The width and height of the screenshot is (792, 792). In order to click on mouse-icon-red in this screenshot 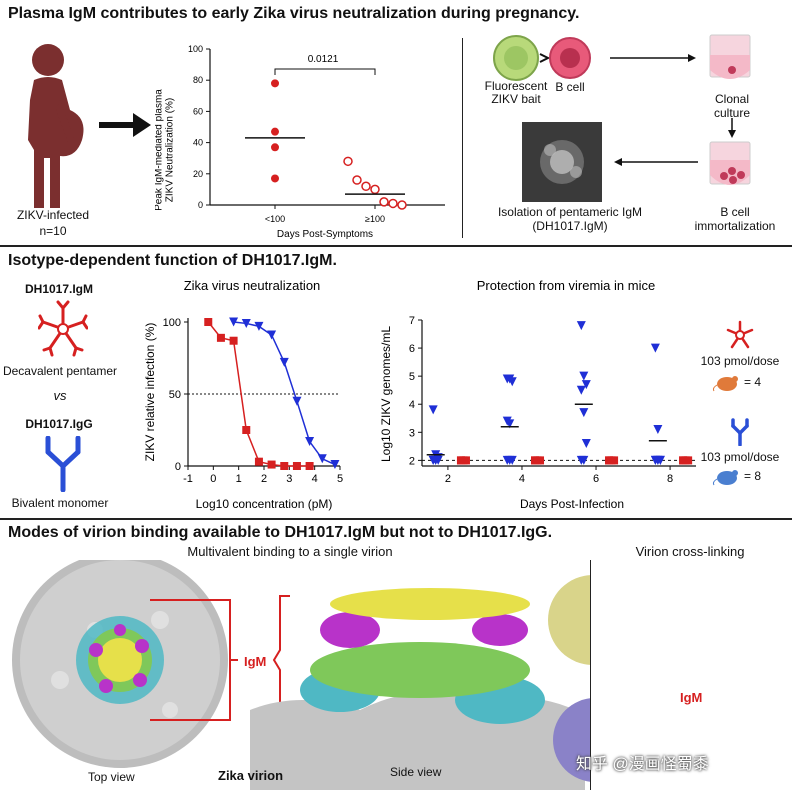, I will do `click(725, 384)`.